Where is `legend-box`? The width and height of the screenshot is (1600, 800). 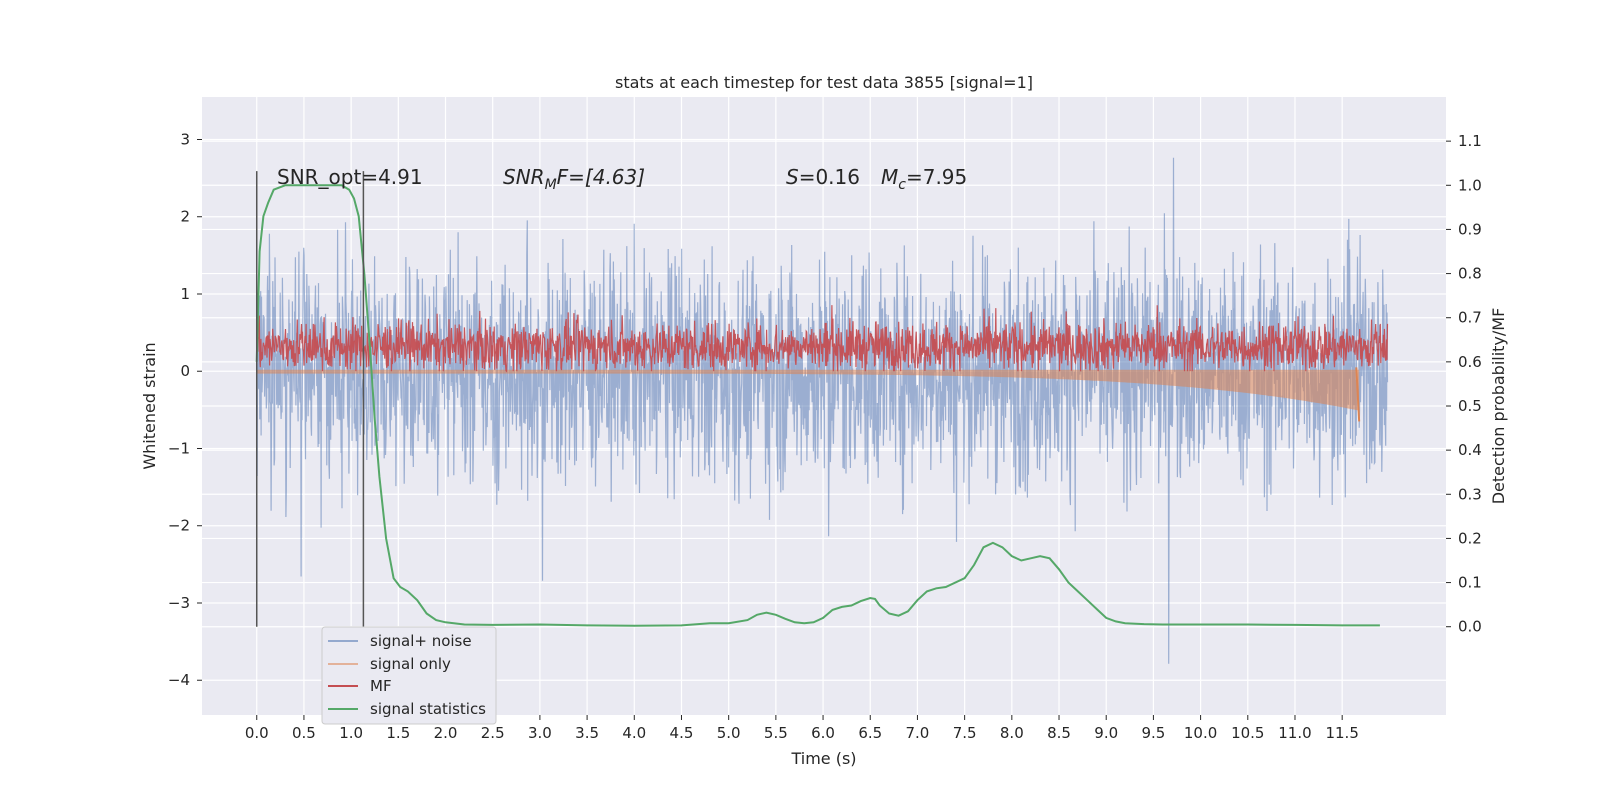 legend-box is located at coordinates (409, 675).